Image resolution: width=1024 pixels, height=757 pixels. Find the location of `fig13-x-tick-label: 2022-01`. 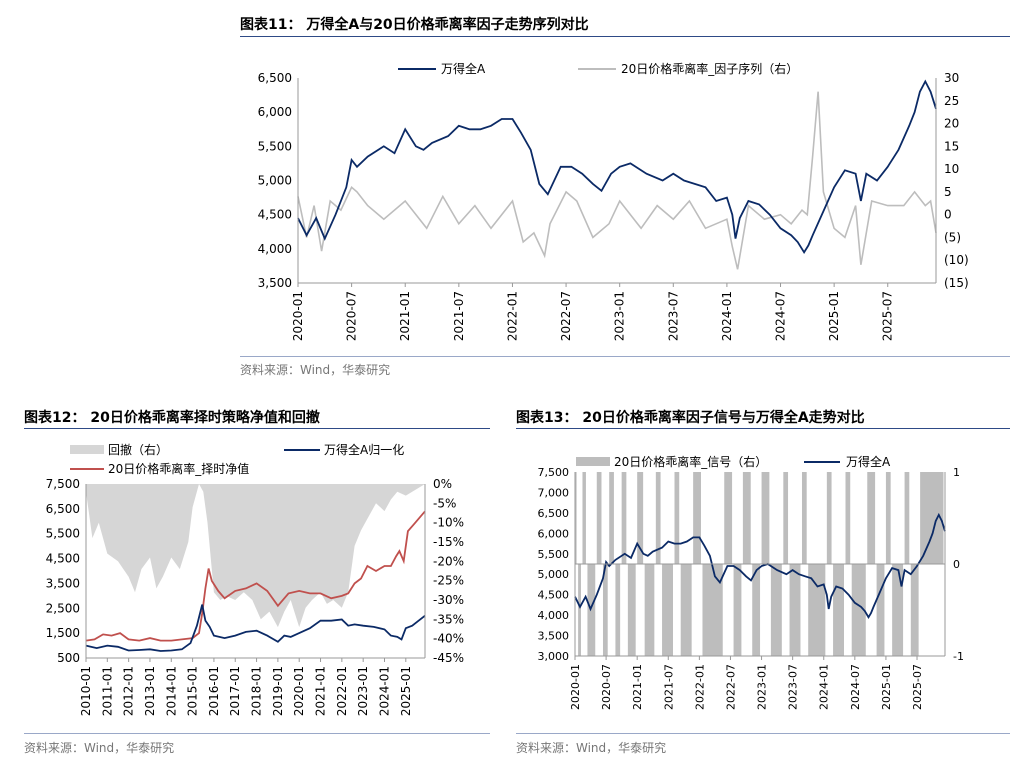

fig13-x-tick-label: 2022-01 is located at coordinates (699, 687).